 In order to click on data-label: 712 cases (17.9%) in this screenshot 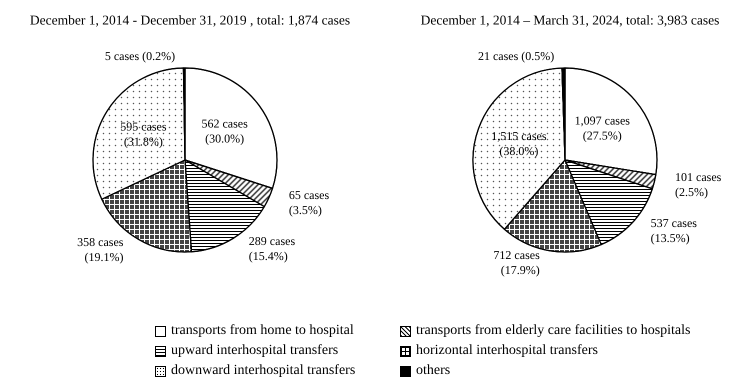, I will do `click(516, 263)`.